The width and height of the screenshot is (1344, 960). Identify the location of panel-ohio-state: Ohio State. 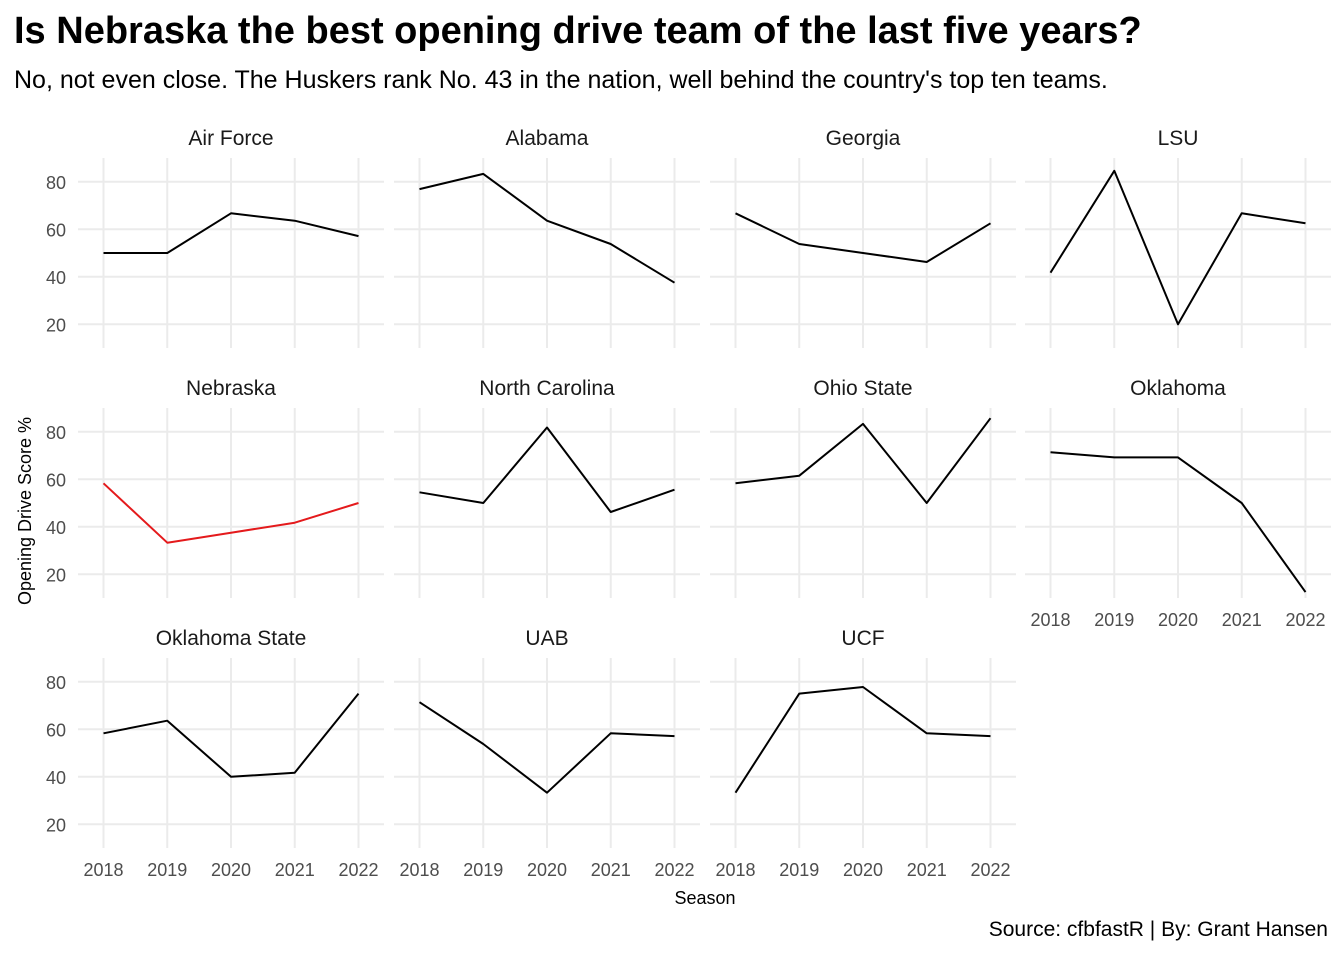
(863, 487).